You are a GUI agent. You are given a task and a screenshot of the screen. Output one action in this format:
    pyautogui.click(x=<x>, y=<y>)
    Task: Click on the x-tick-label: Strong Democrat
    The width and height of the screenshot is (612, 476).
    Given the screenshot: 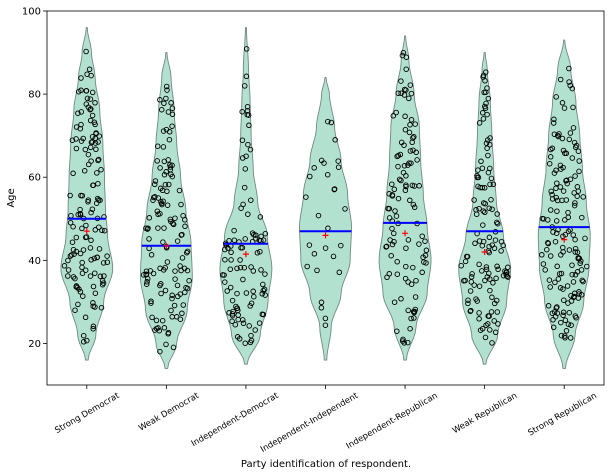 What is the action you would take?
    pyautogui.click(x=87, y=413)
    